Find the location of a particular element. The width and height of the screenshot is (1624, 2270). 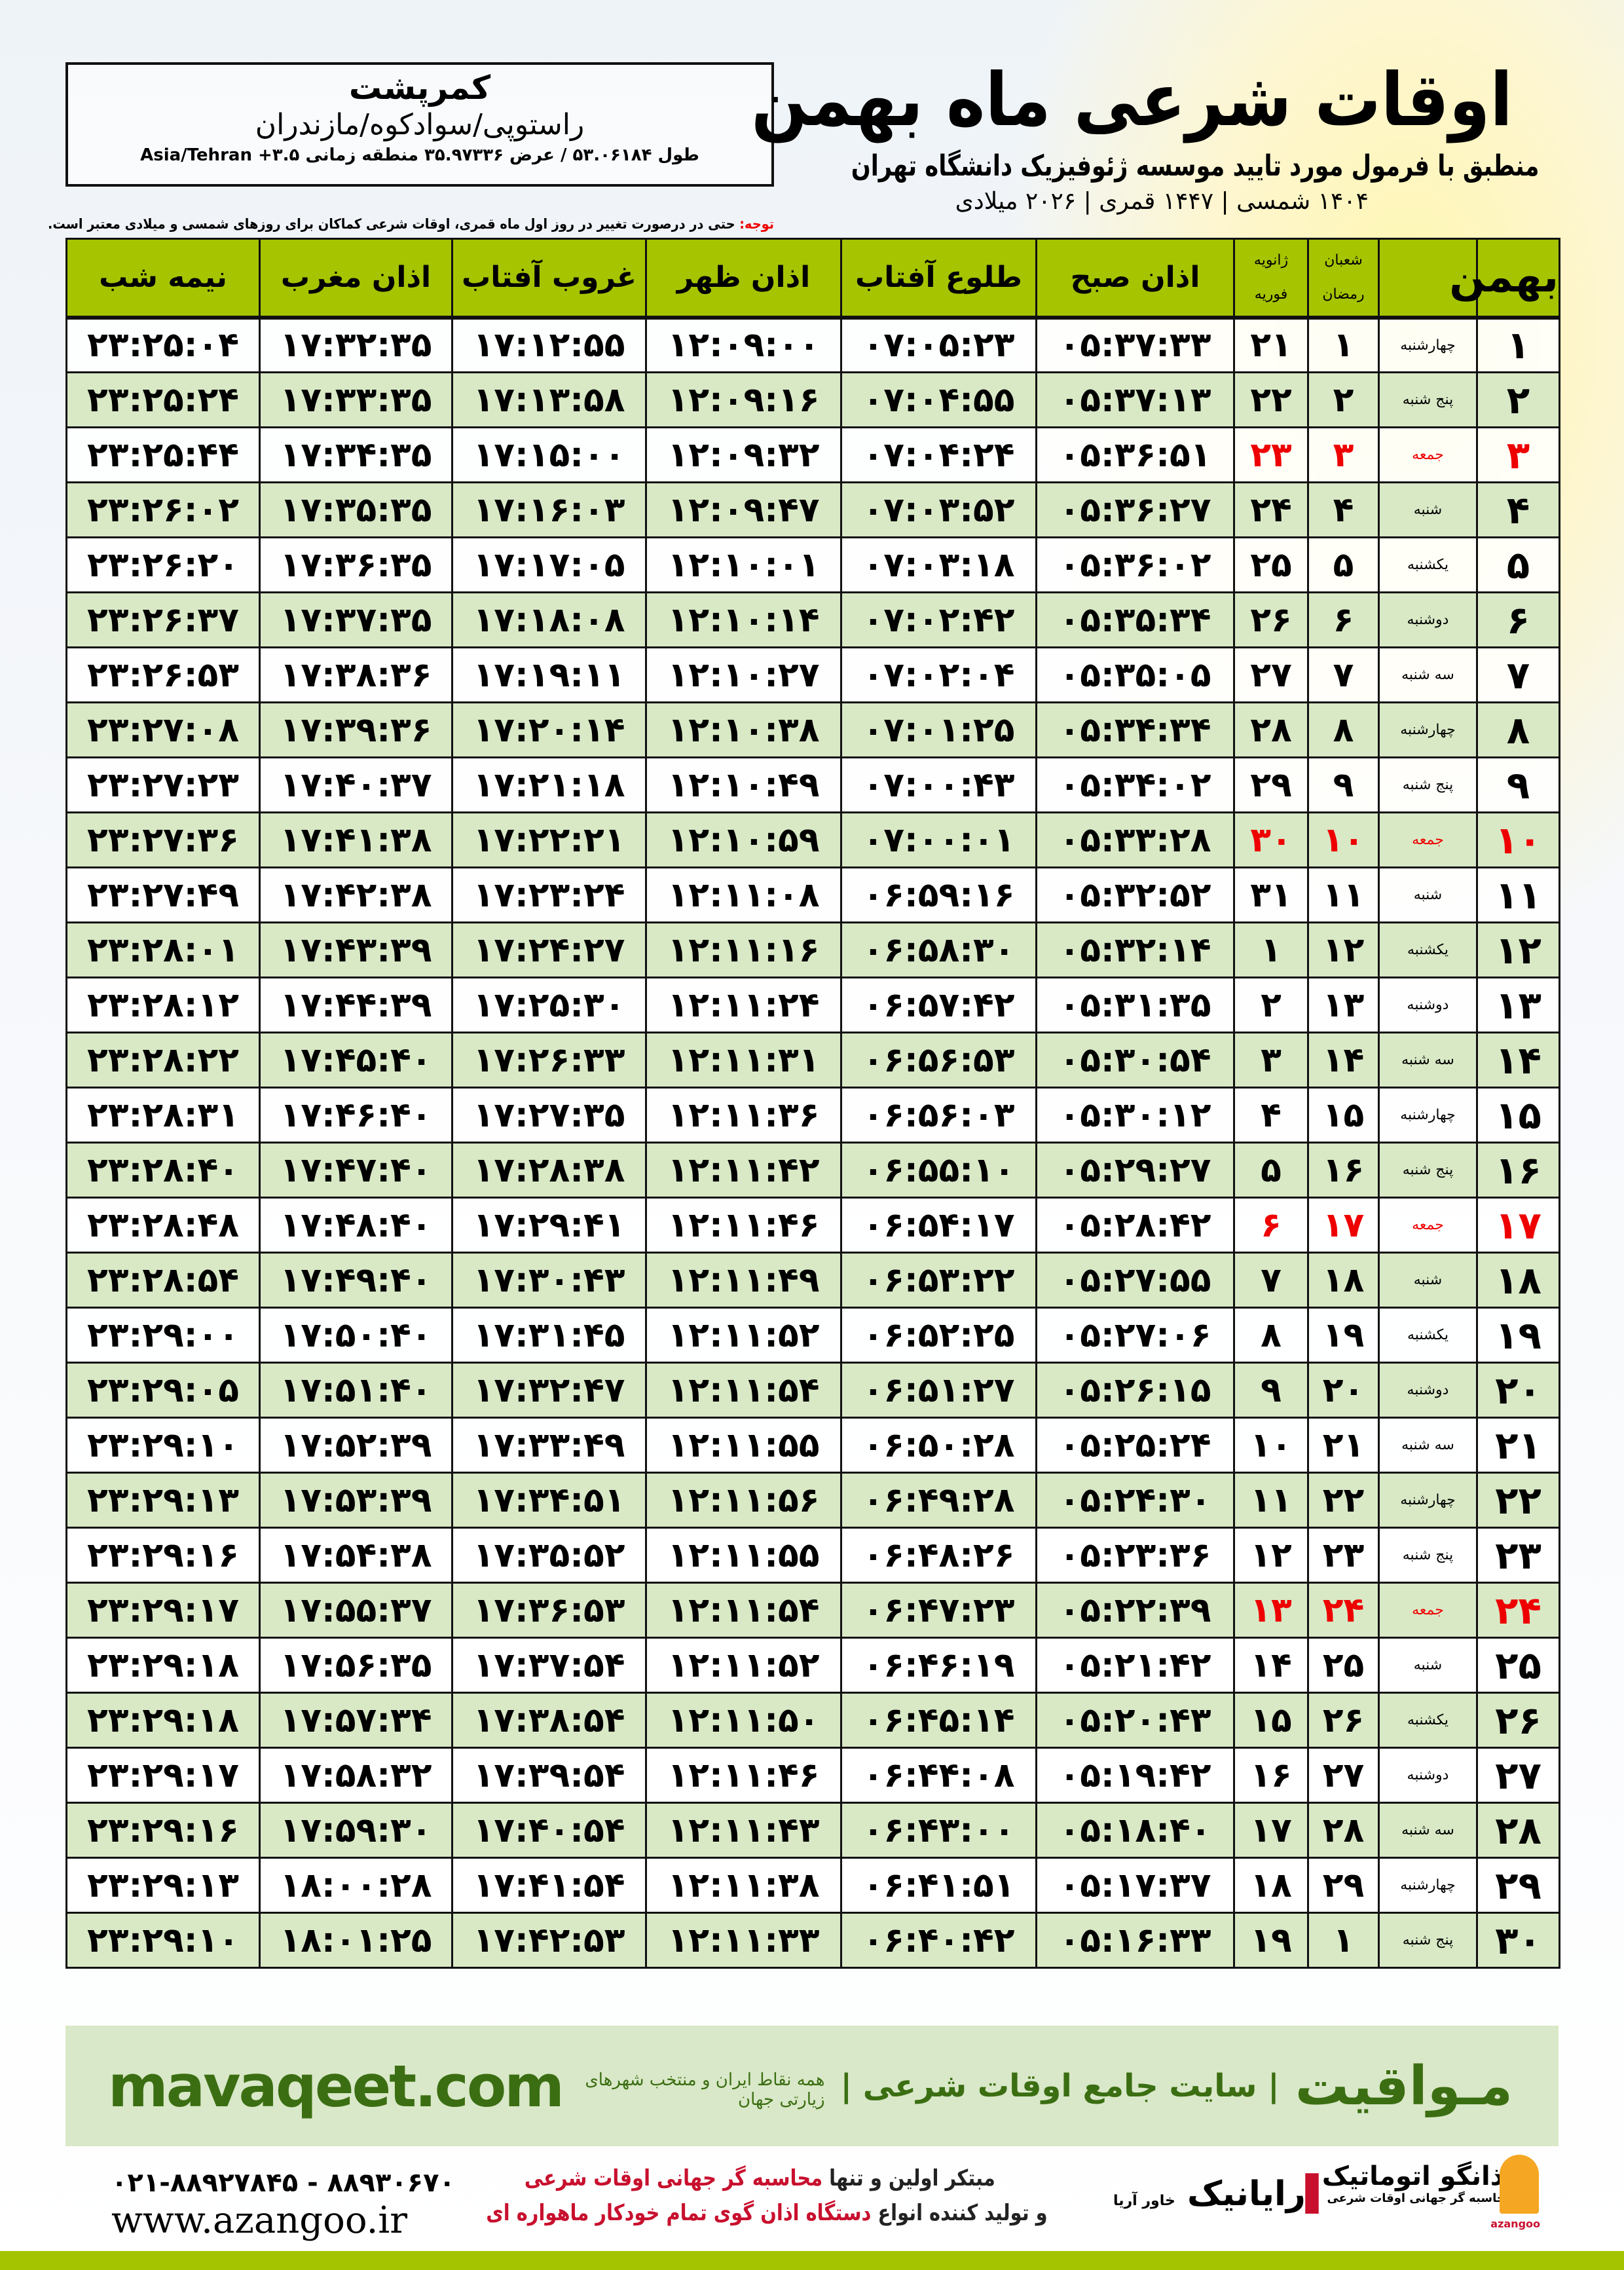

cell-midnight: ۲۳:۲۵:۴۴ is located at coordinates (163, 454).